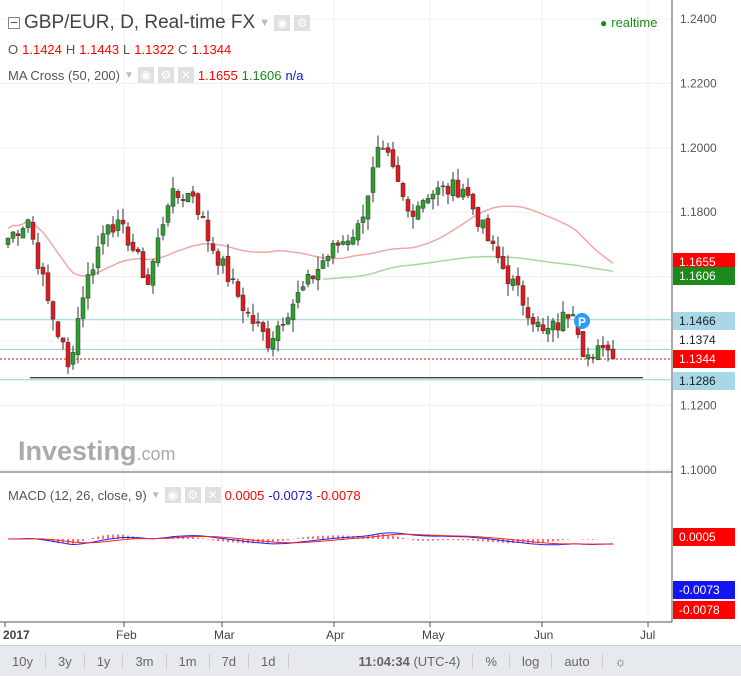  I want to click on macd-label-signal: -0.0078, so click(704, 610).